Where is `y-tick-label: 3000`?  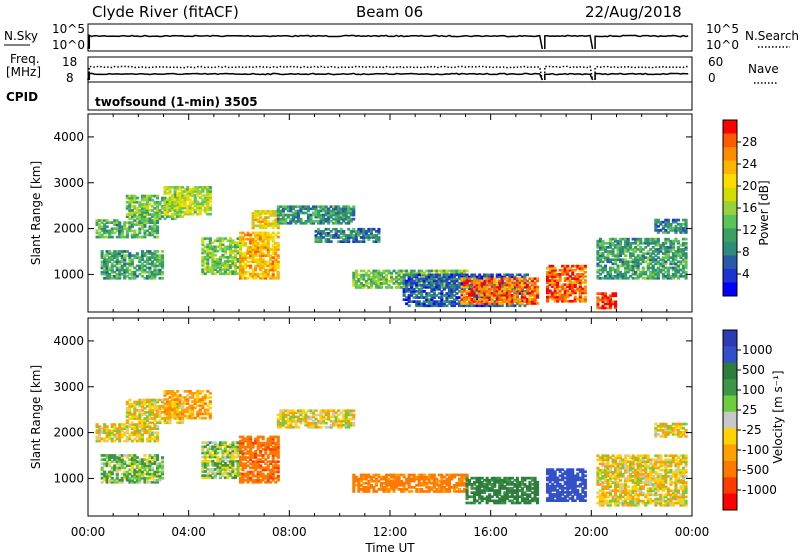 y-tick-label: 3000 is located at coordinates (68, 183).